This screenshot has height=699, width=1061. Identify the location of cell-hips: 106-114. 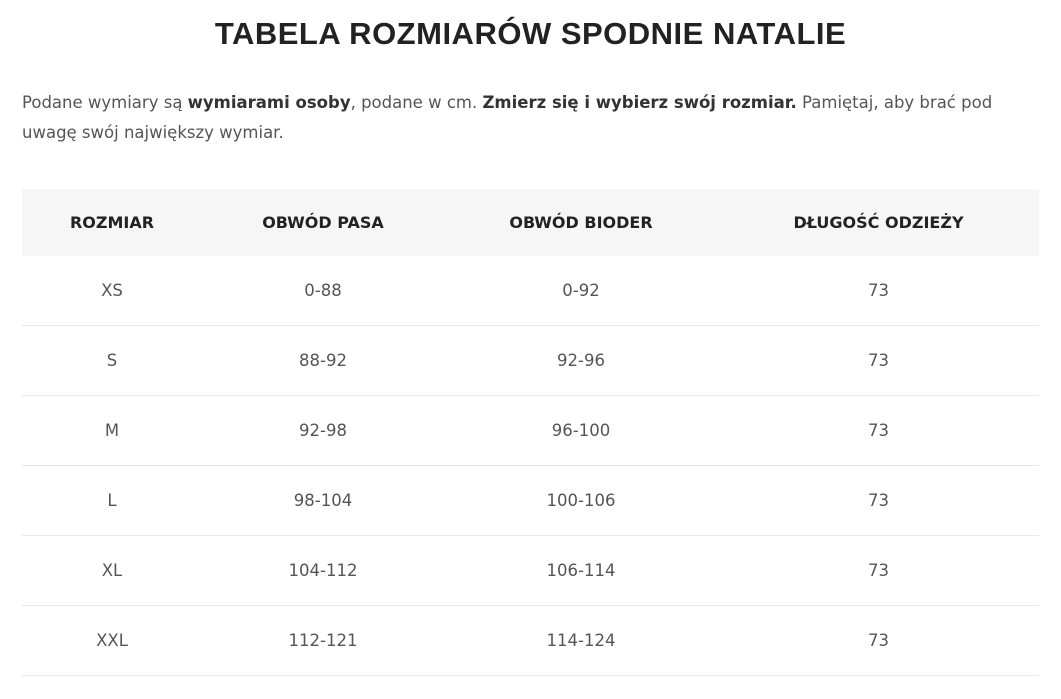
(581, 570).